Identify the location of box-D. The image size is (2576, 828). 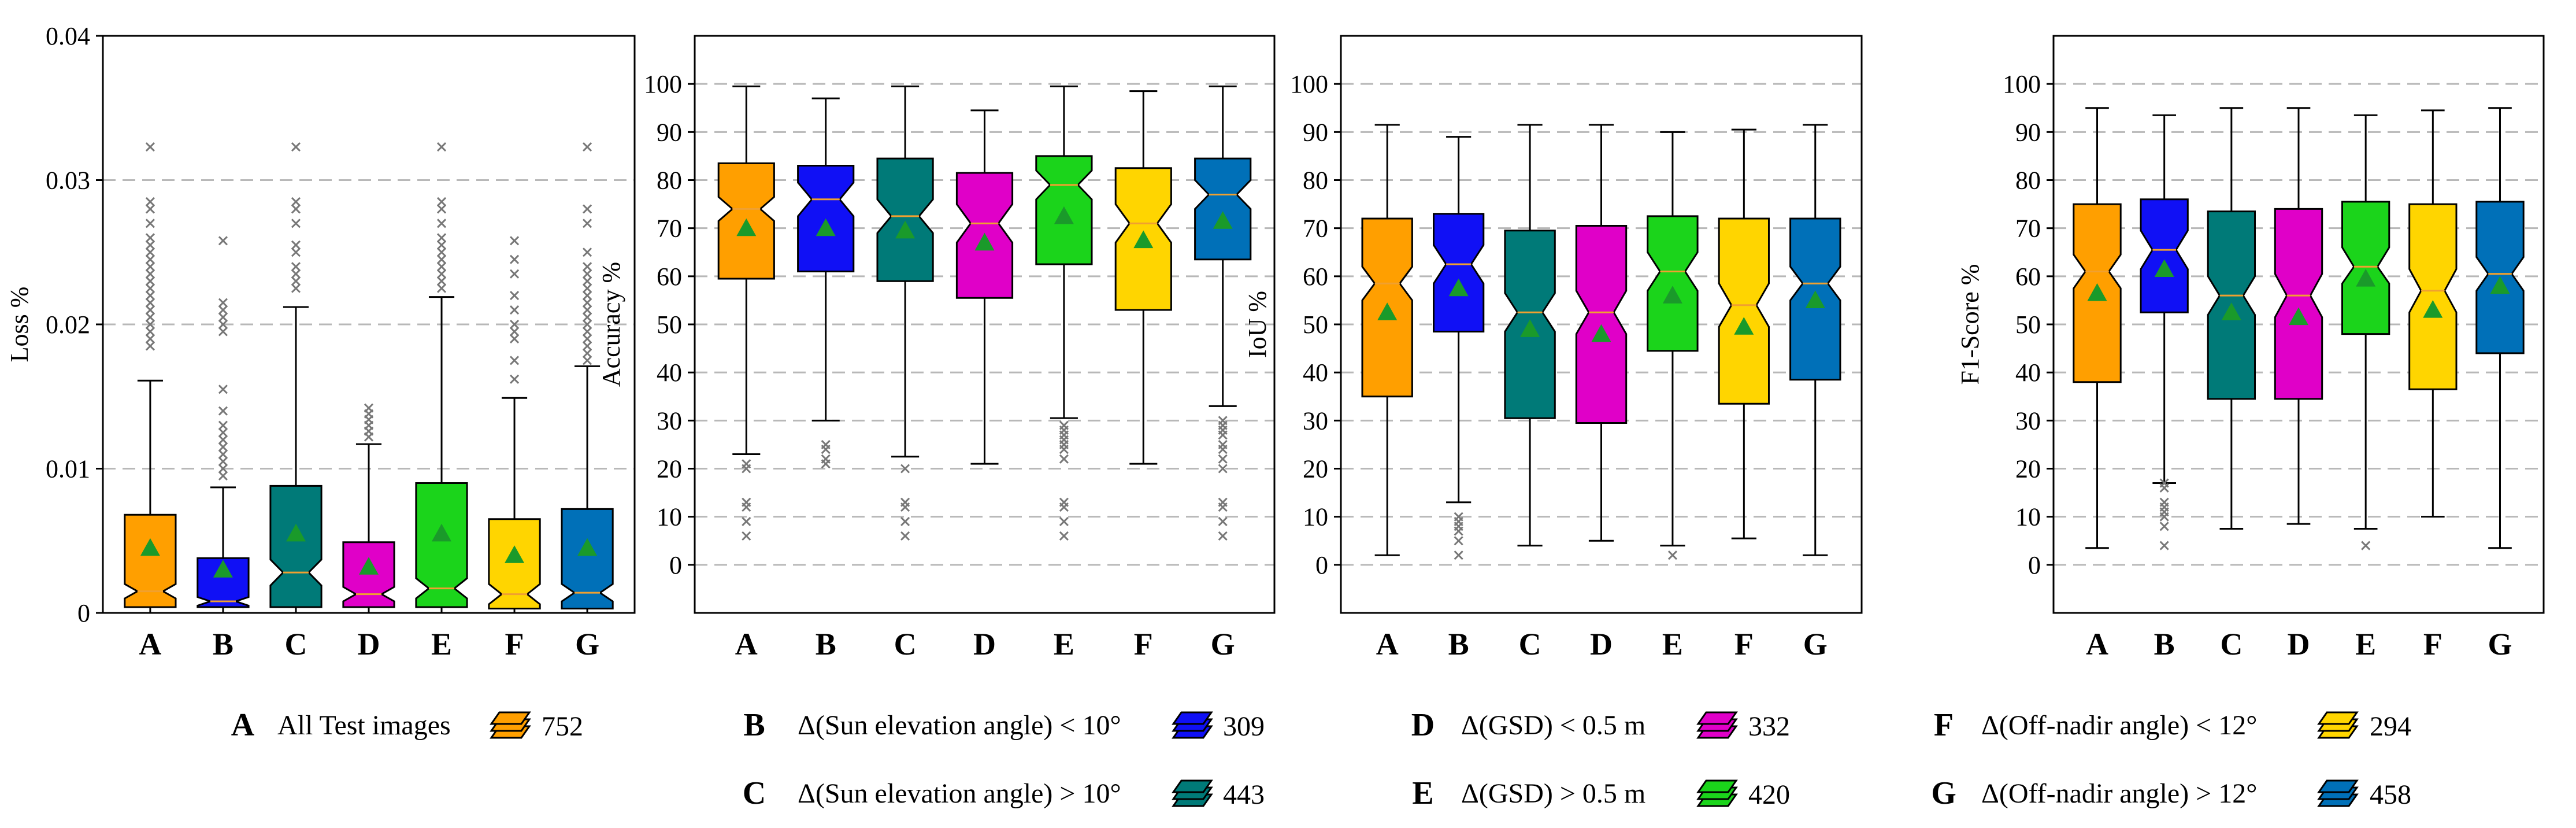
(368, 508).